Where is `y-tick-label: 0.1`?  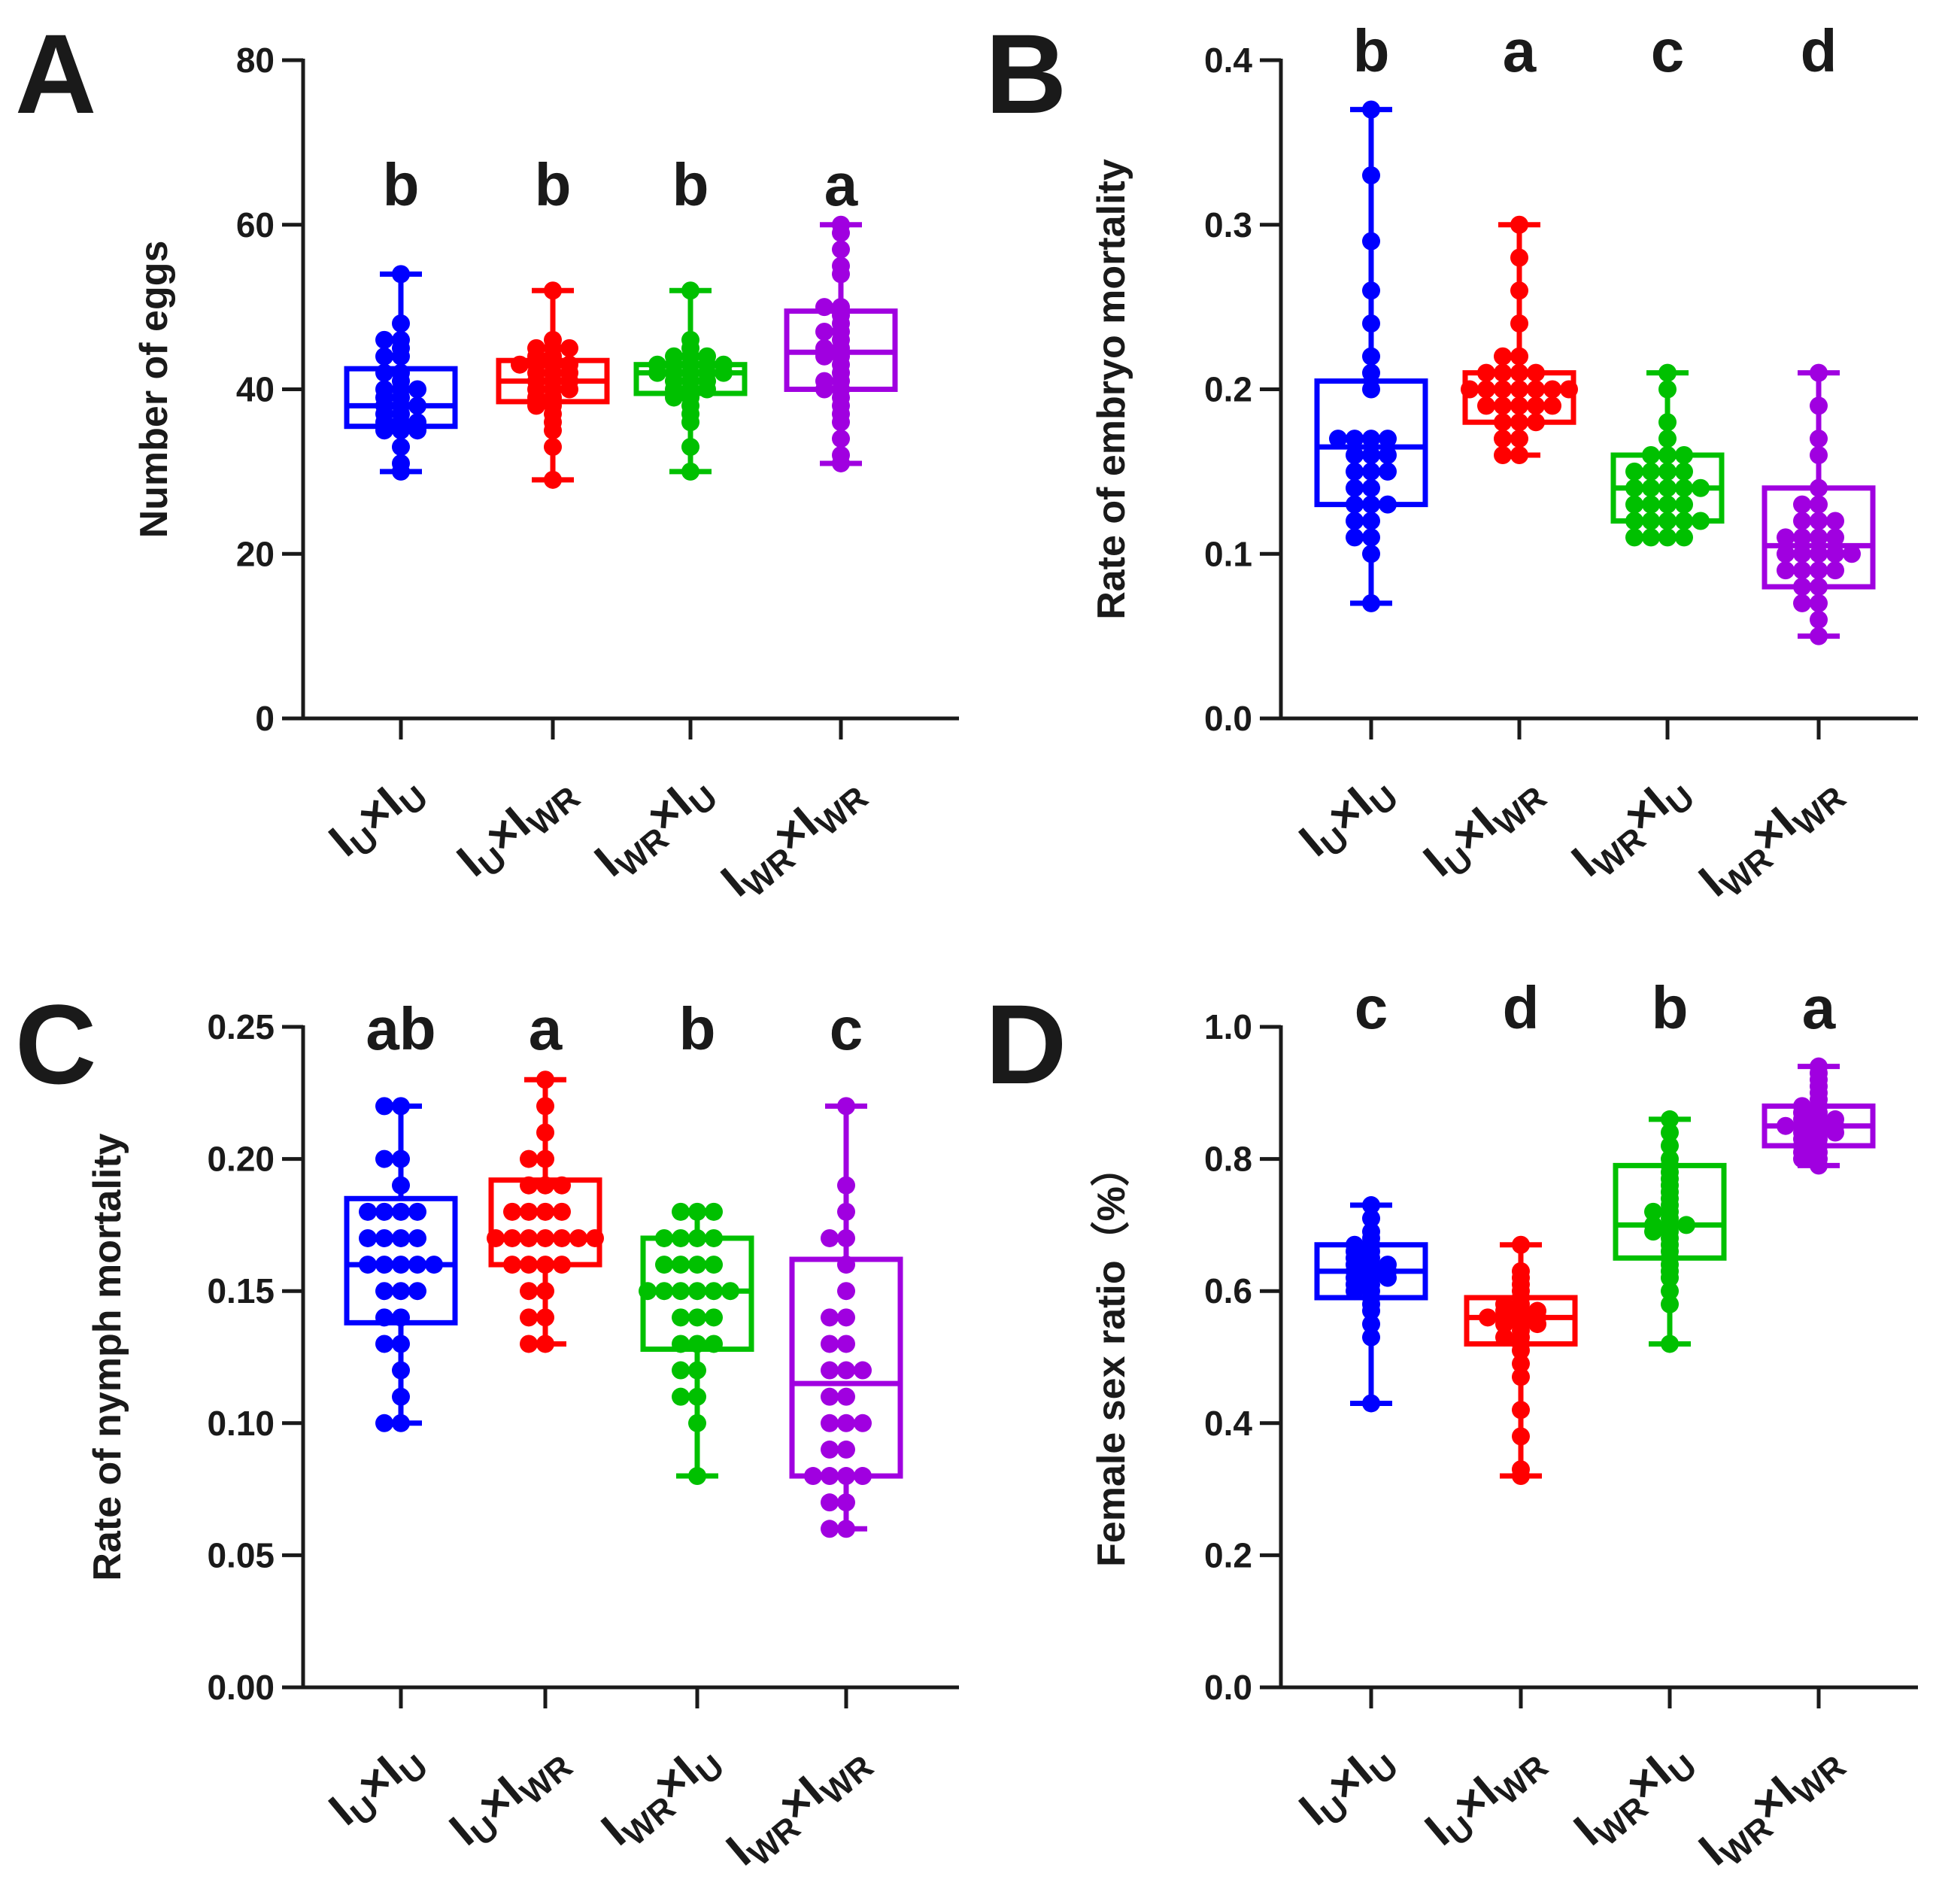 y-tick-label: 0.1 is located at coordinates (1228, 553).